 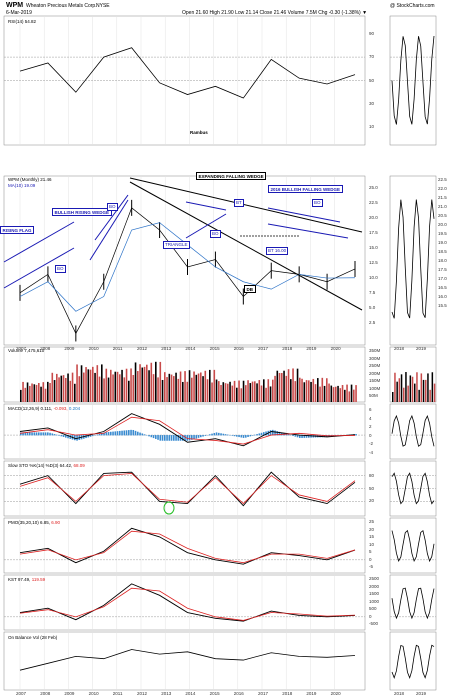 I want to click on x-tick-daily-top: 2019, so click(x=421, y=348).